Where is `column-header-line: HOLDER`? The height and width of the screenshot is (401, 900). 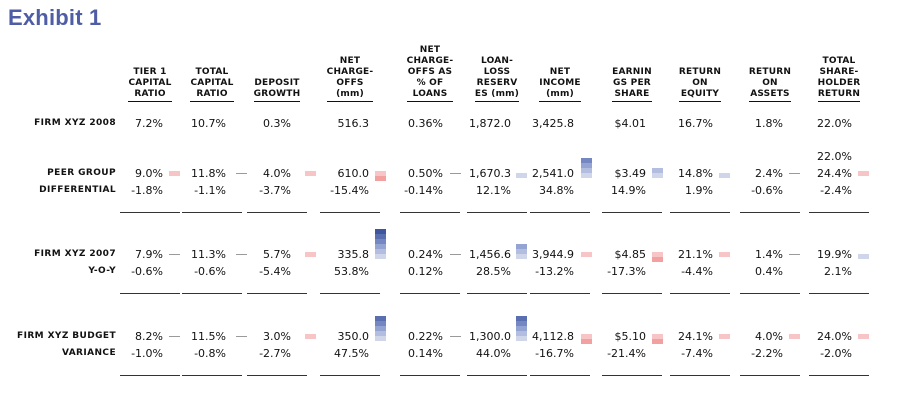 column-header-line: HOLDER is located at coordinates (839, 83).